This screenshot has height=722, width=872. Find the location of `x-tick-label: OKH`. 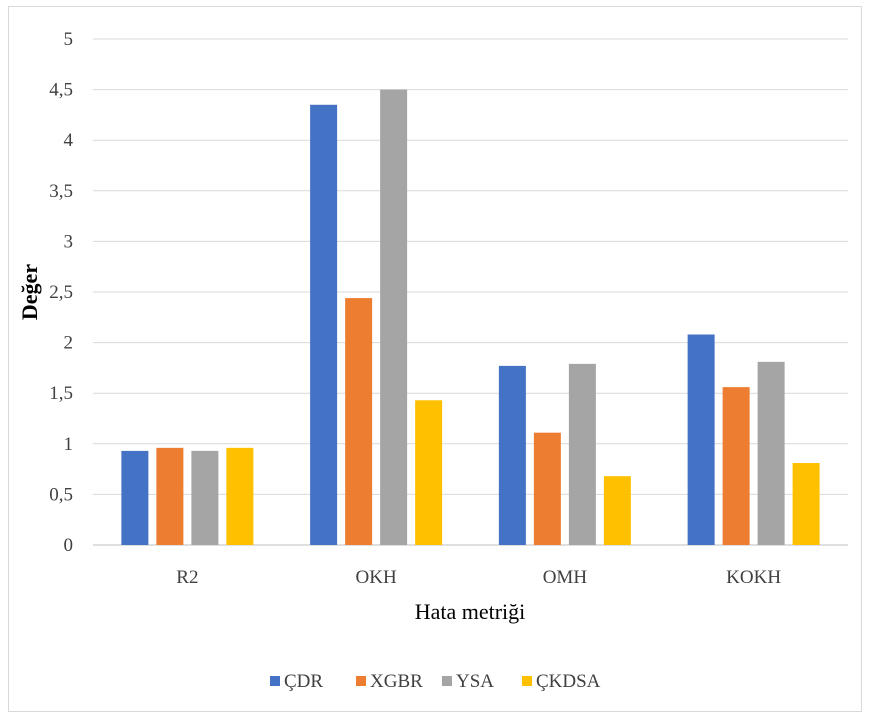

x-tick-label: OKH is located at coordinates (376, 577).